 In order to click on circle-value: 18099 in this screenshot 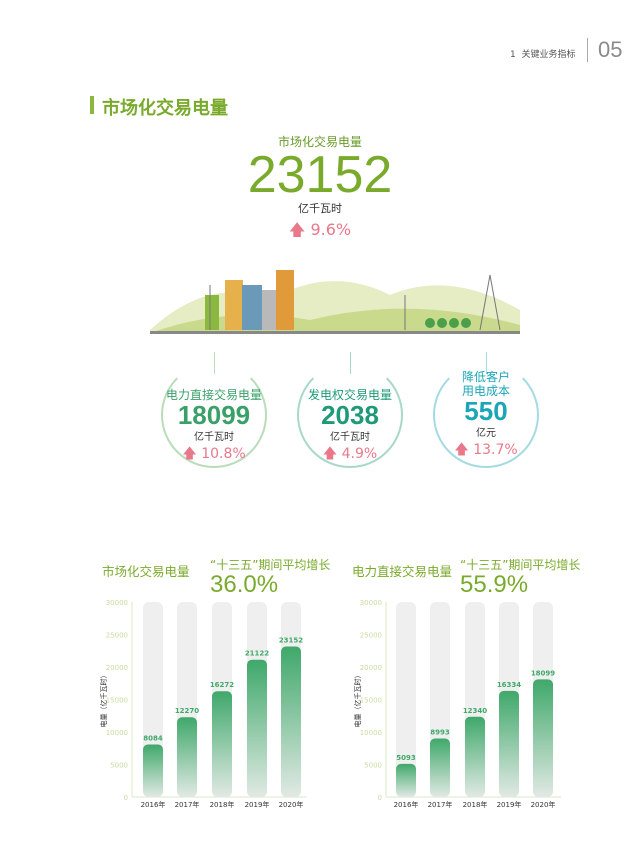, I will do `click(214, 415)`.